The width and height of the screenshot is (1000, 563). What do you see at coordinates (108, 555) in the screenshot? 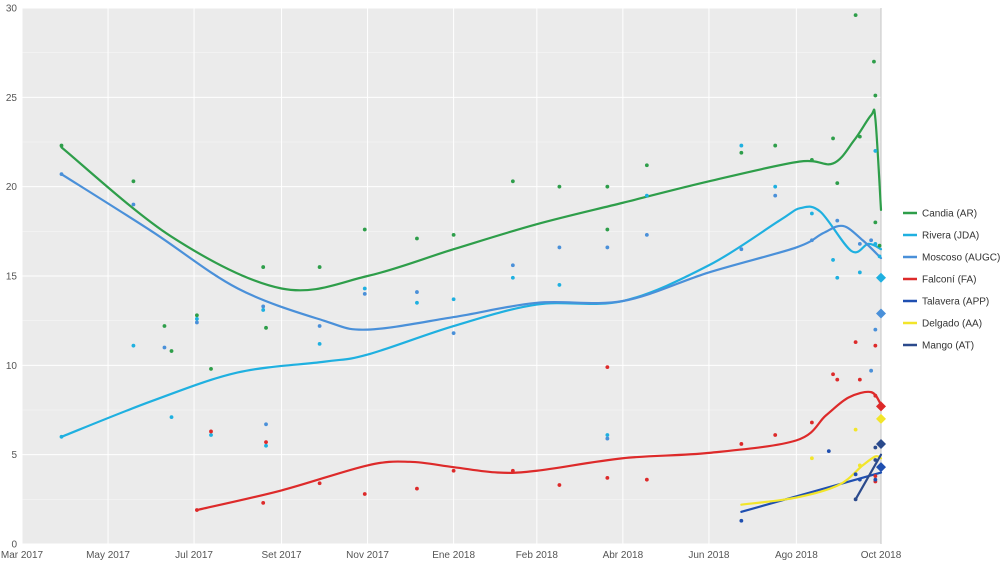
I see `x-tick-label: May 2017` at bounding box center [108, 555].